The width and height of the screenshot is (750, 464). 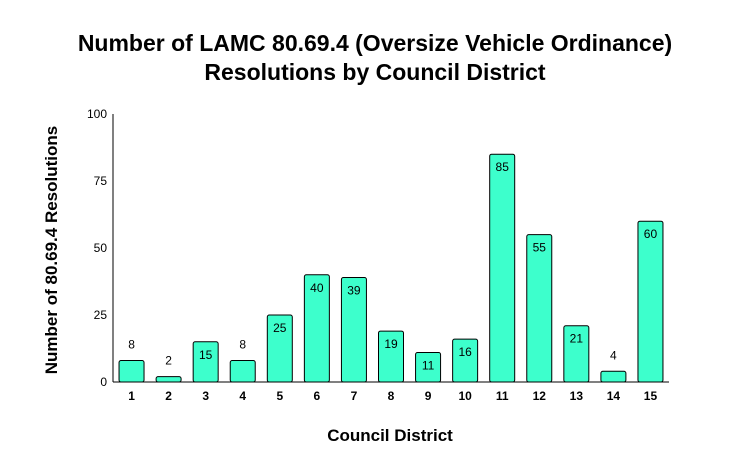 What do you see at coordinates (390, 435) in the screenshot?
I see `x-axis-title: Council District` at bounding box center [390, 435].